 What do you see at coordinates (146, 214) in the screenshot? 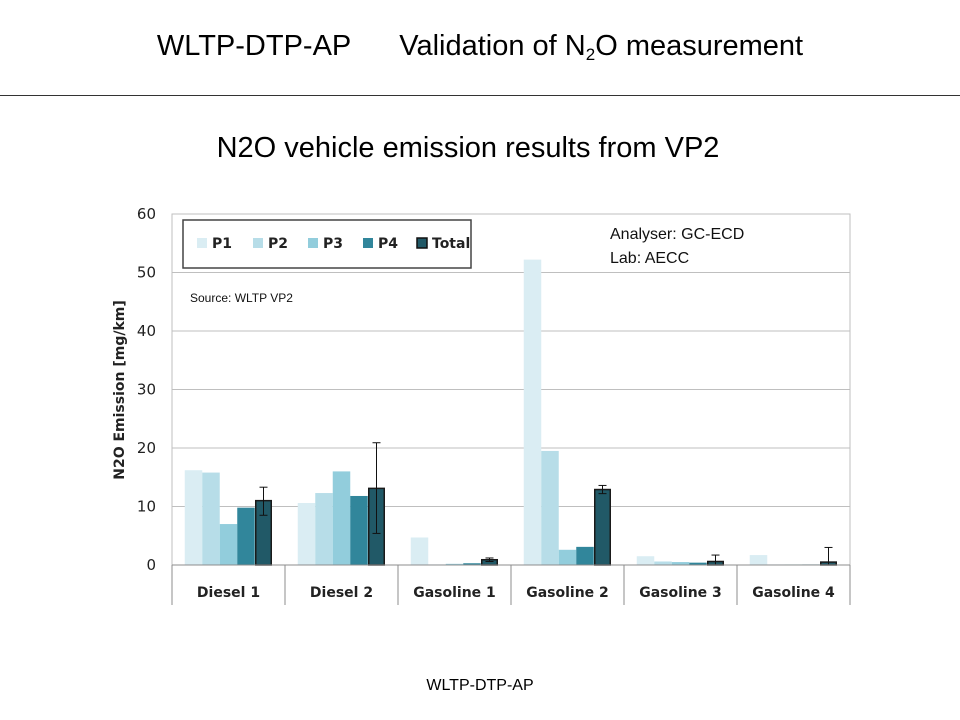
I see `y-tick-label: 60` at bounding box center [146, 214].